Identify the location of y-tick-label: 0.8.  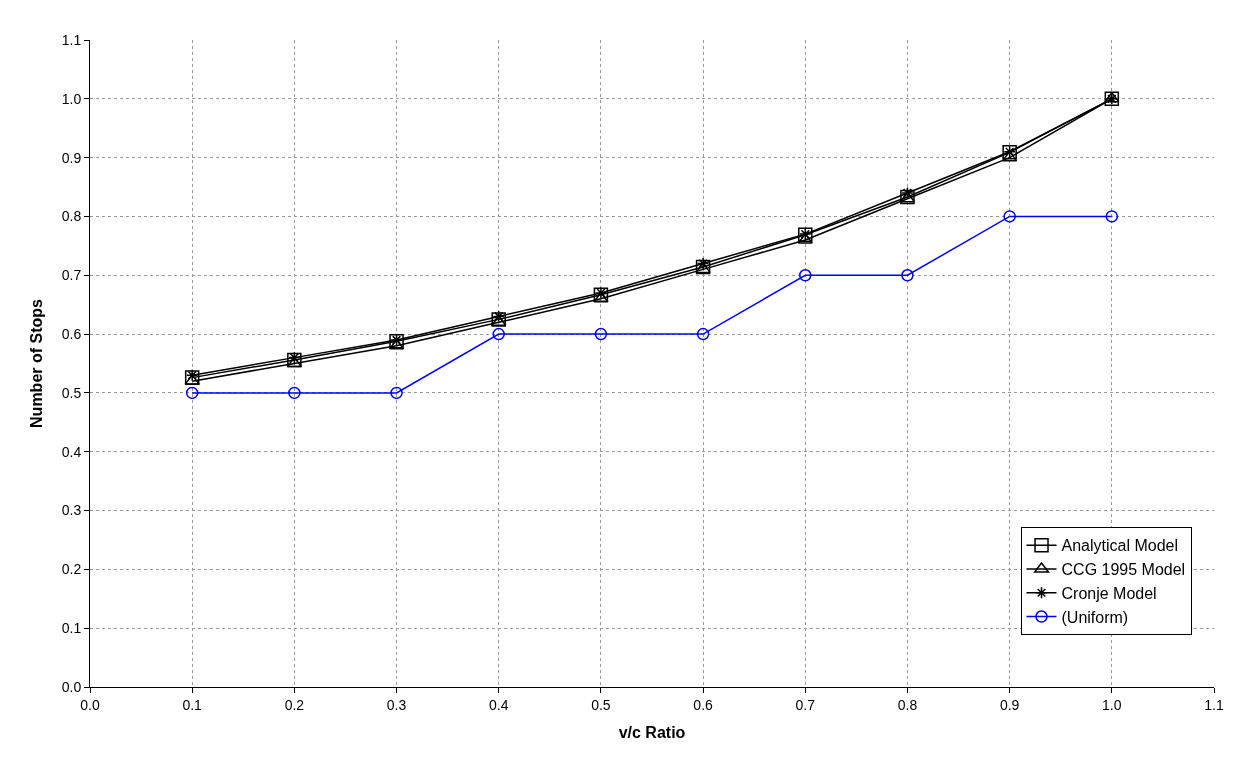
(71, 216).